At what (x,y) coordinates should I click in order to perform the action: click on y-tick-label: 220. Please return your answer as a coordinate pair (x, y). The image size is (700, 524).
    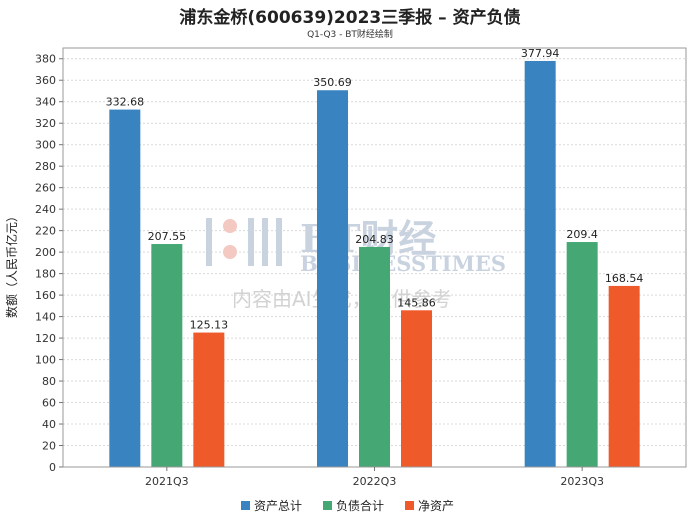
    Looking at the image, I should click on (45, 231).